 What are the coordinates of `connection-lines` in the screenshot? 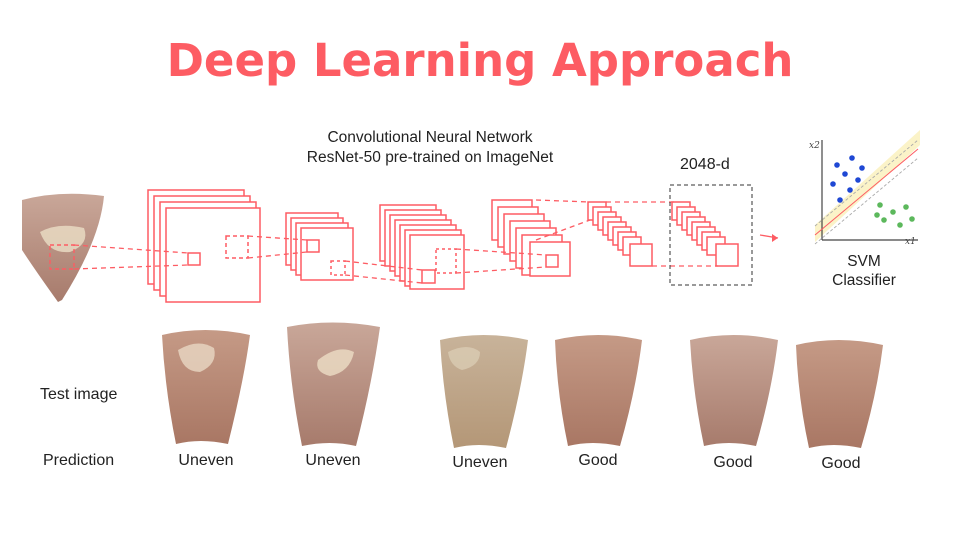 It's located at (395, 241).